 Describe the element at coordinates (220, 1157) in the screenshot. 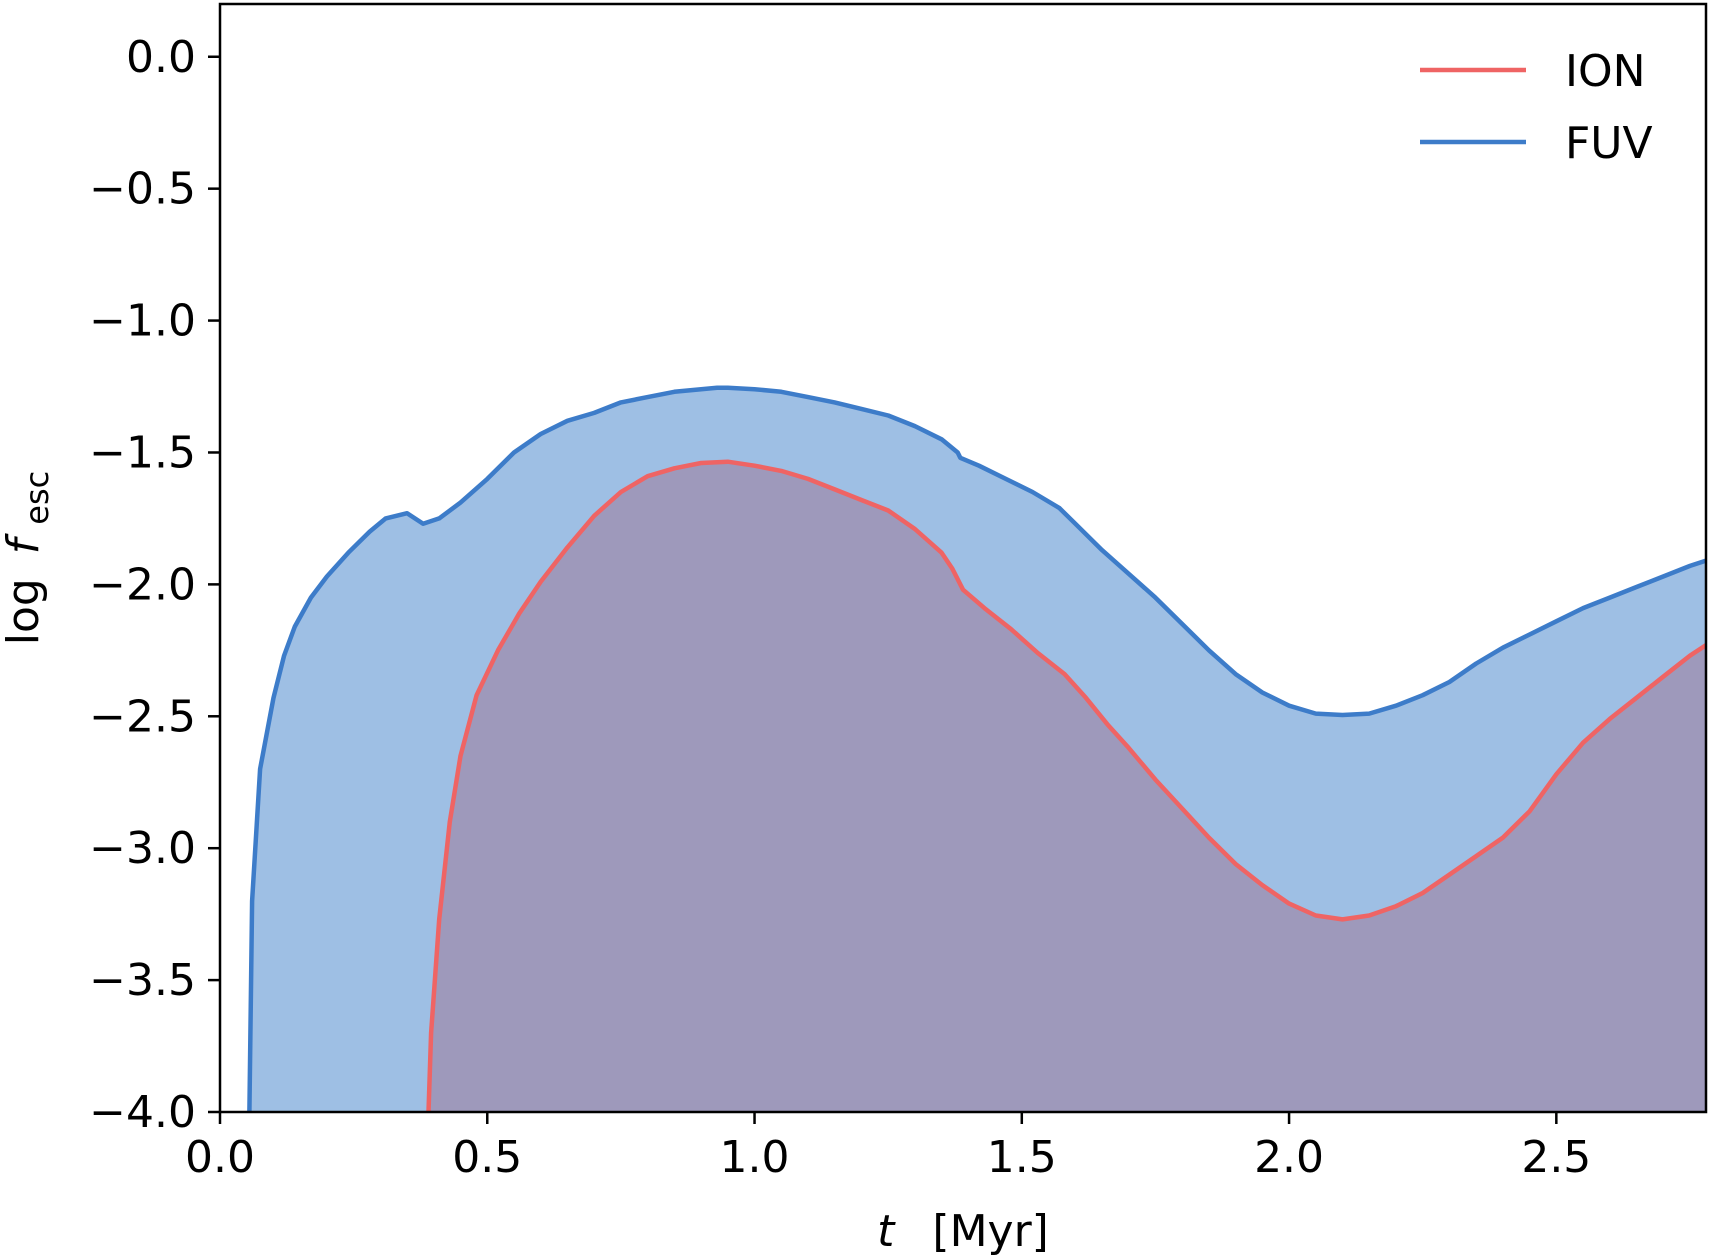

I see `x-tick-label: 0.0` at that location.